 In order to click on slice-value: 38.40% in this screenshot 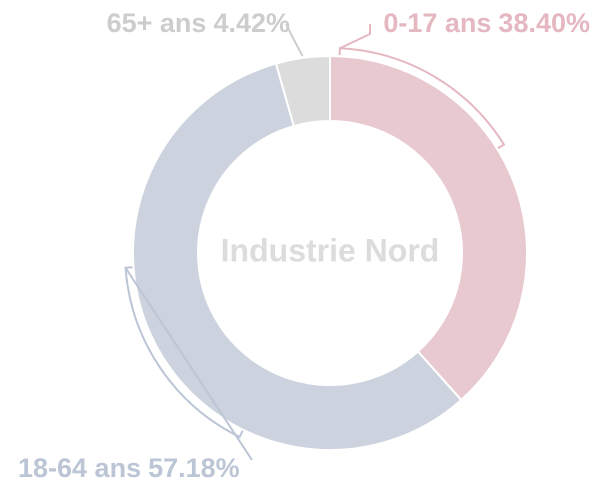, I will do `click(544, 23)`.